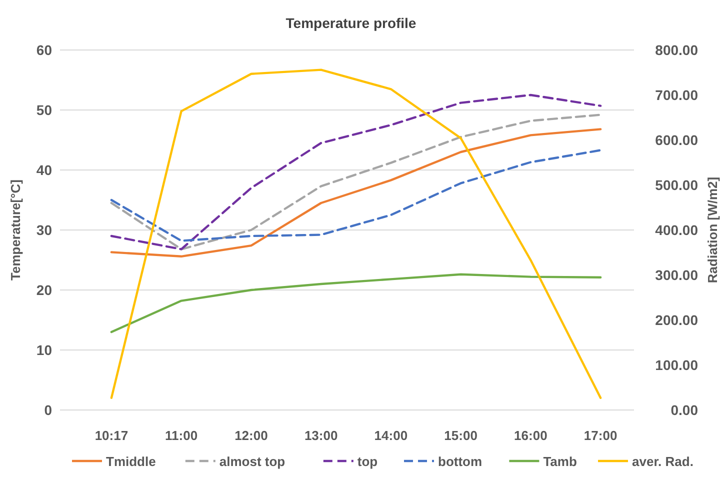 This screenshot has height=478, width=722. What do you see at coordinates (531, 435) in the screenshot?
I see `x-tick-label: 16:00` at bounding box center [531, 435].